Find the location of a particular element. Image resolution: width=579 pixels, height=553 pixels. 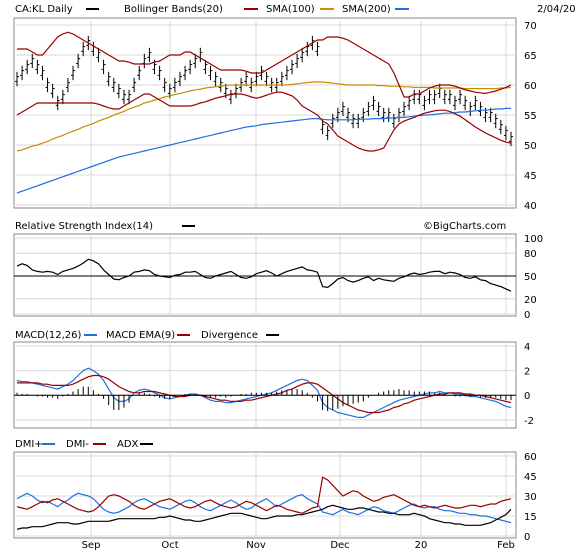

rsi-title: Relative Strength Index(14) is located at coordinates (84, 226).